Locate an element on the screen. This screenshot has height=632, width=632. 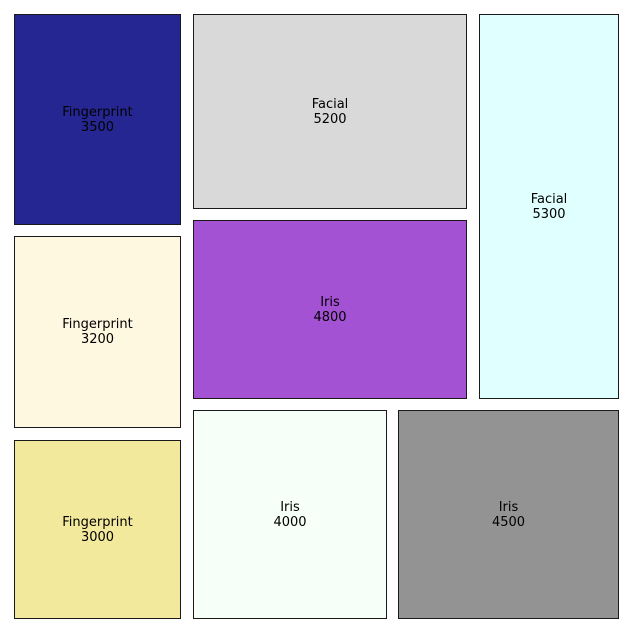
treemap-cell-iris-4500: Iris 4500 is located at coordinates (508, 514).